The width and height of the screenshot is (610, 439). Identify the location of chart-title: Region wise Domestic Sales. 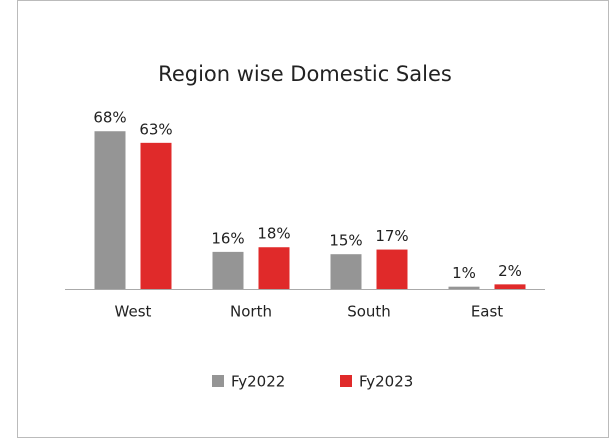
(305, 74).